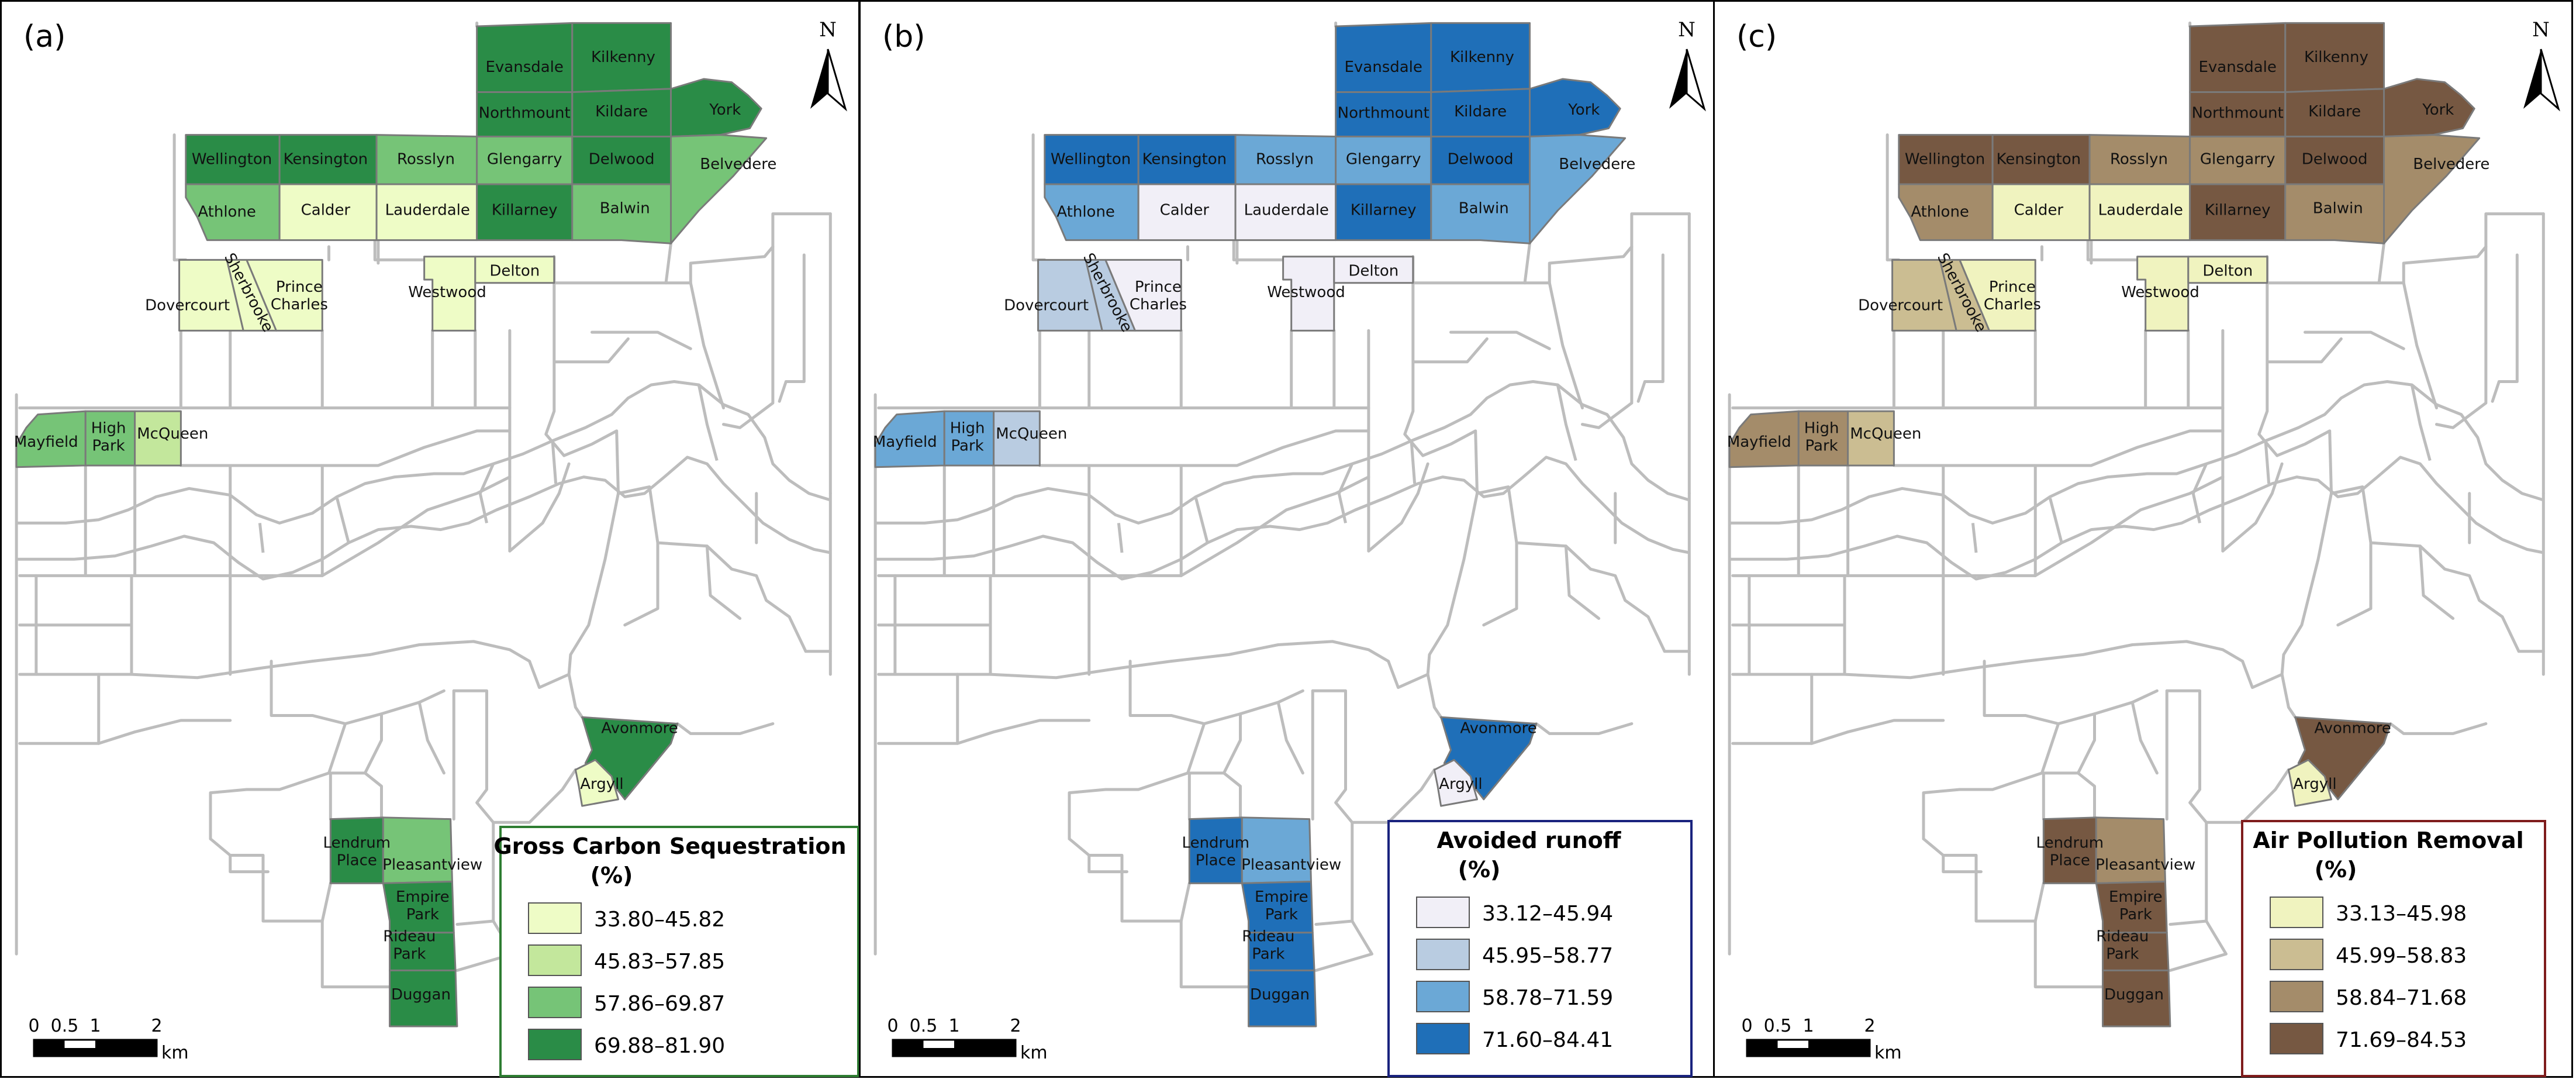 The height and width of the screenshot is (1086, 2576). Describe the element at coordinates (2336, 869) in the screenshot. I see `legend-unit: (%)` at that location.